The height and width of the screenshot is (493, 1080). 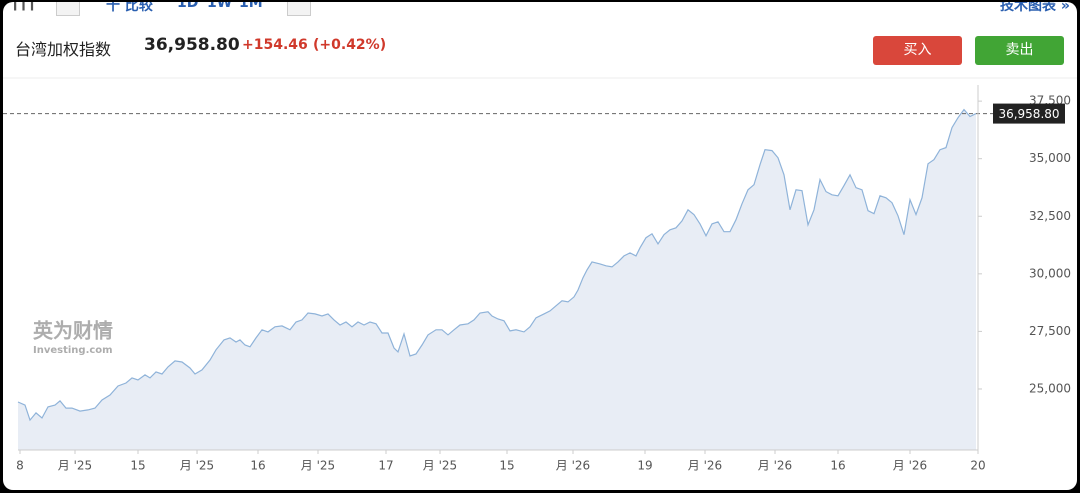 What do you see at coordinates (73, 331) in the screenshot?
I see `watermark: 英为财情` at bounding box center [73, 331].